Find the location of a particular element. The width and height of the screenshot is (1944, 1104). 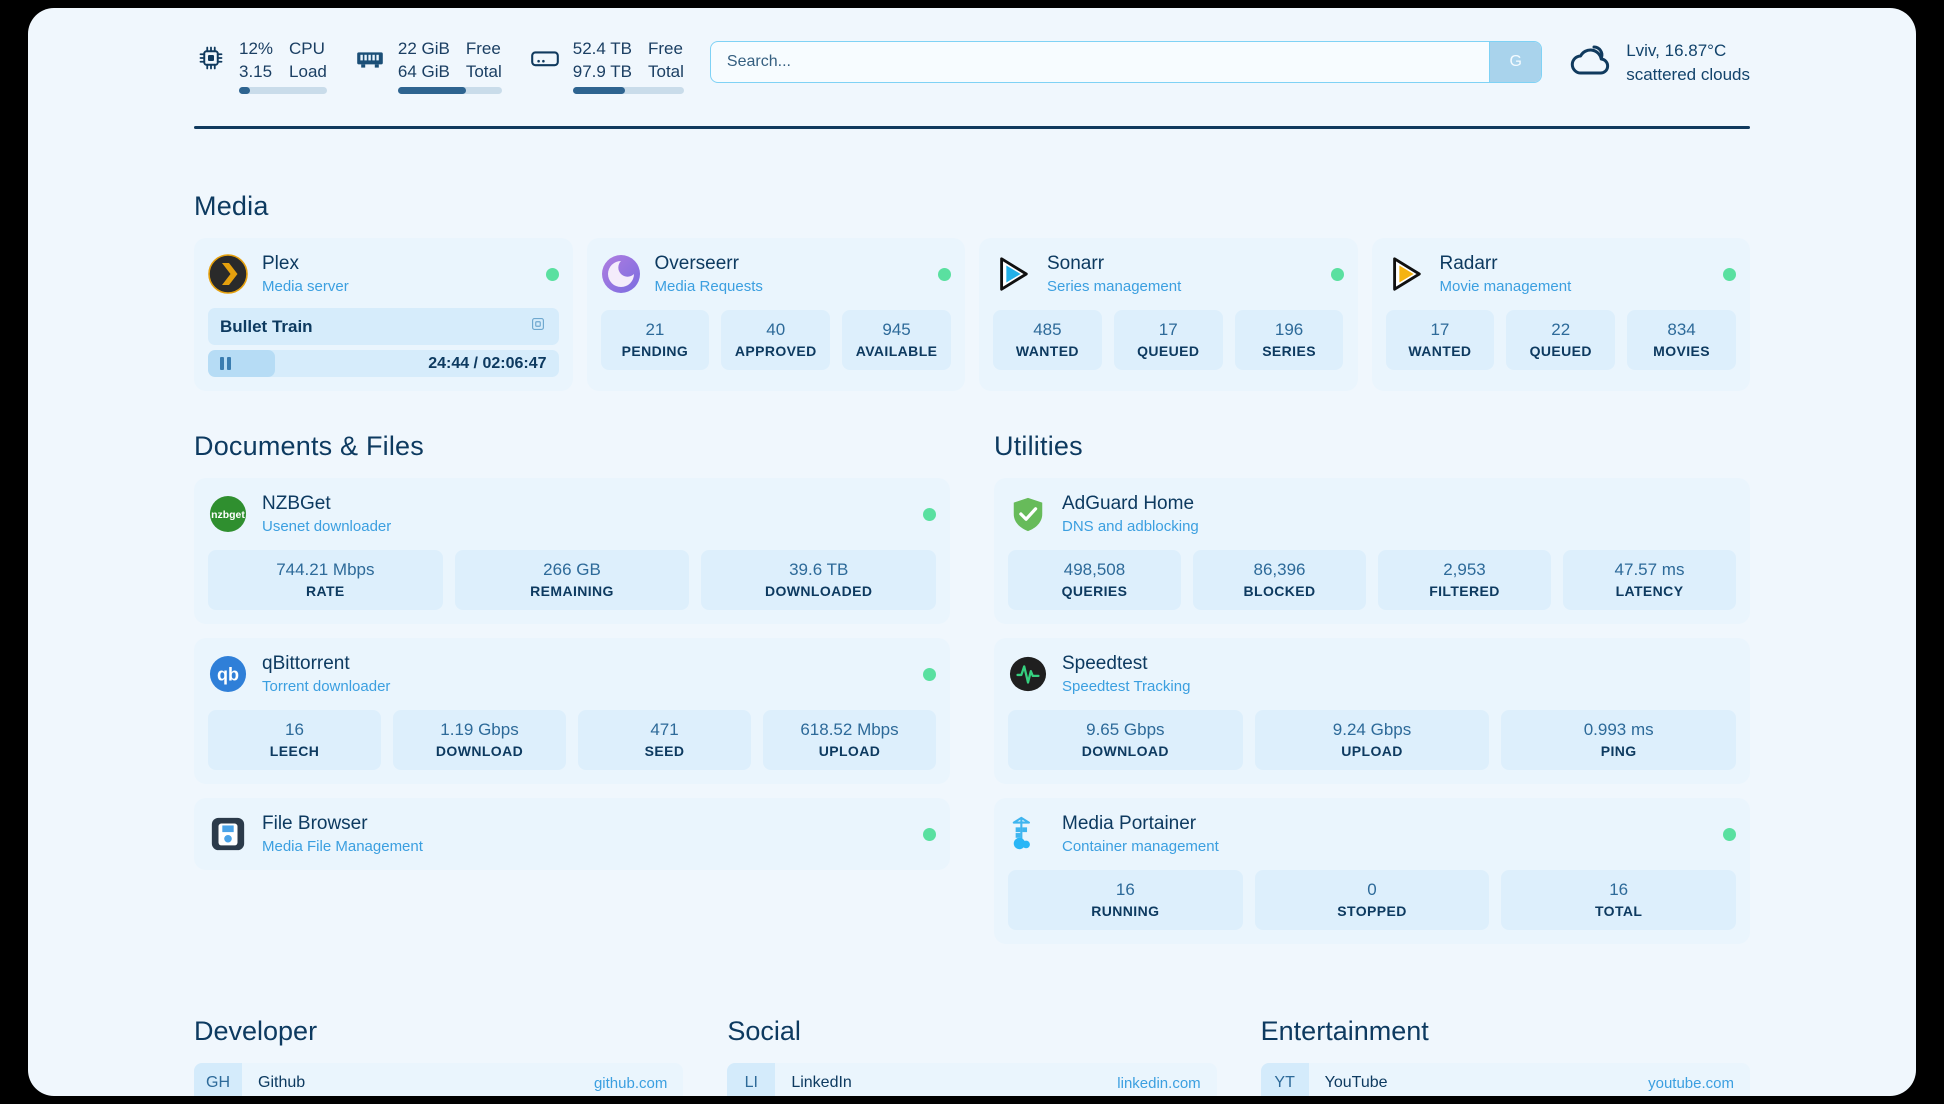

stat-value: 0.993 ms is located at coordinates (1618, 729).